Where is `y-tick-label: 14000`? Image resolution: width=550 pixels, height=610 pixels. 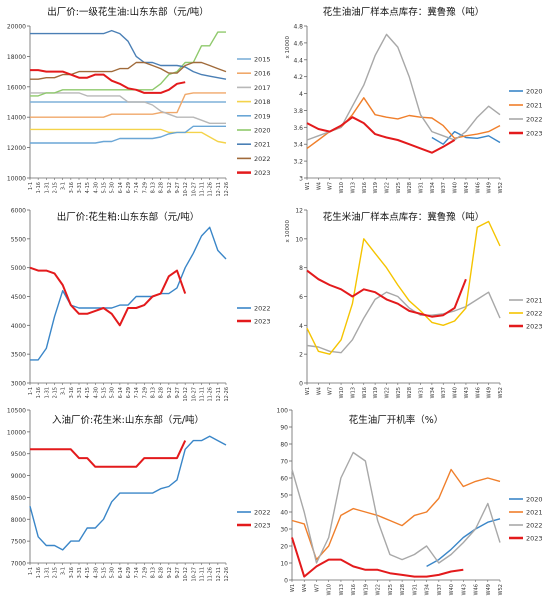 y-tick-label: 14000 is located at coordinates (16, 118).